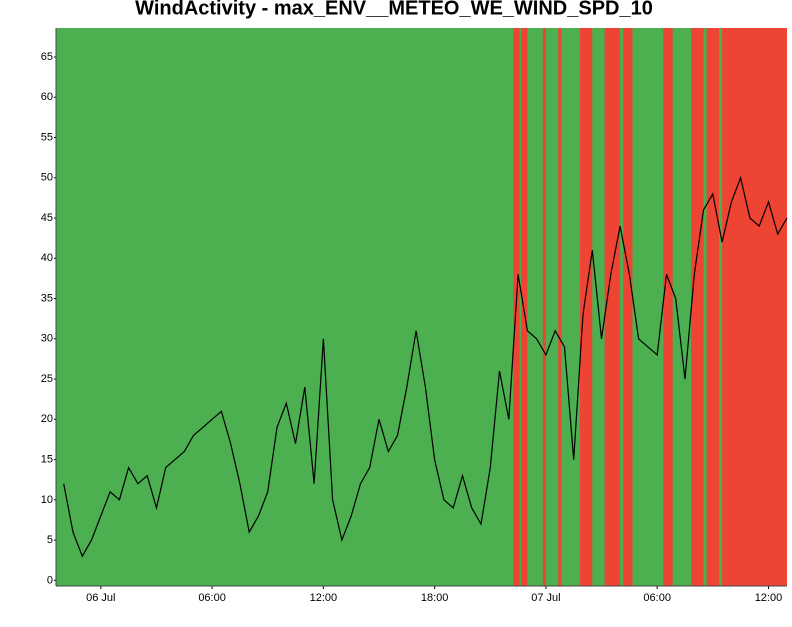 The width and height of the screenshot is (792, 627). I want to click on x-tick-label: 18:00, so click(435, 598).